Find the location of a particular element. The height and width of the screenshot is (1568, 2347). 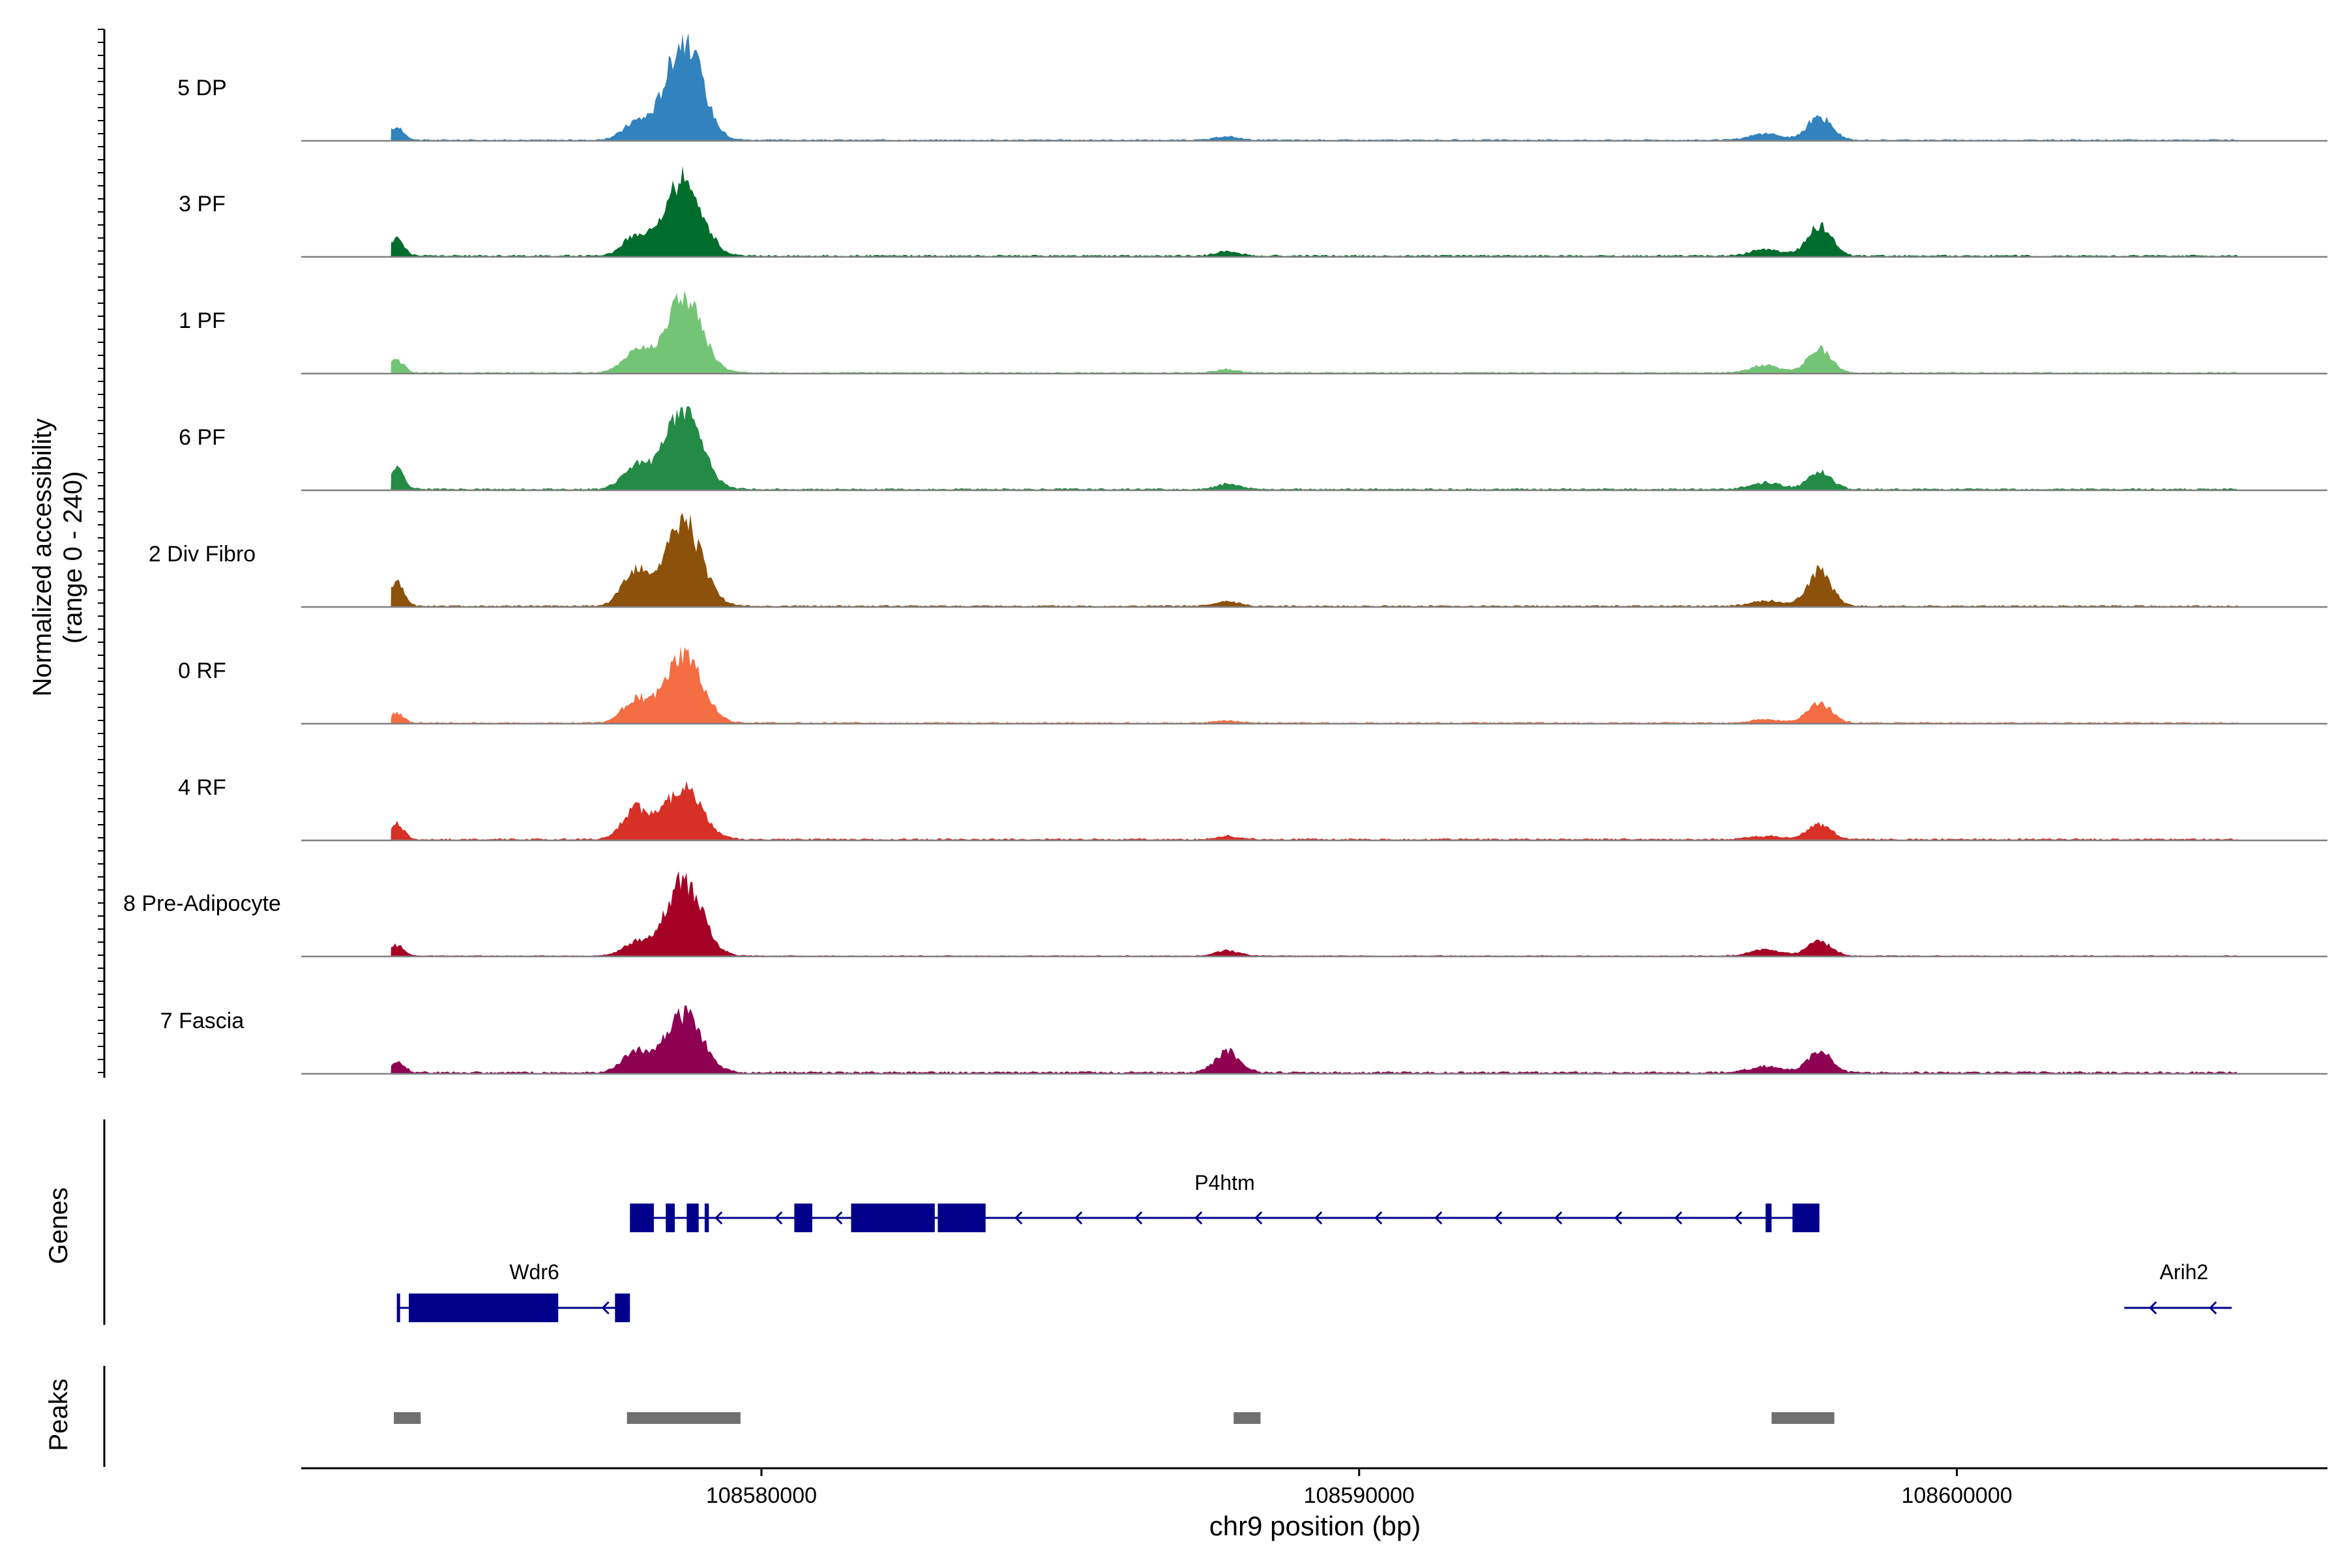

track-3-pf: 3 PF is located at coordinates (1253, 212).